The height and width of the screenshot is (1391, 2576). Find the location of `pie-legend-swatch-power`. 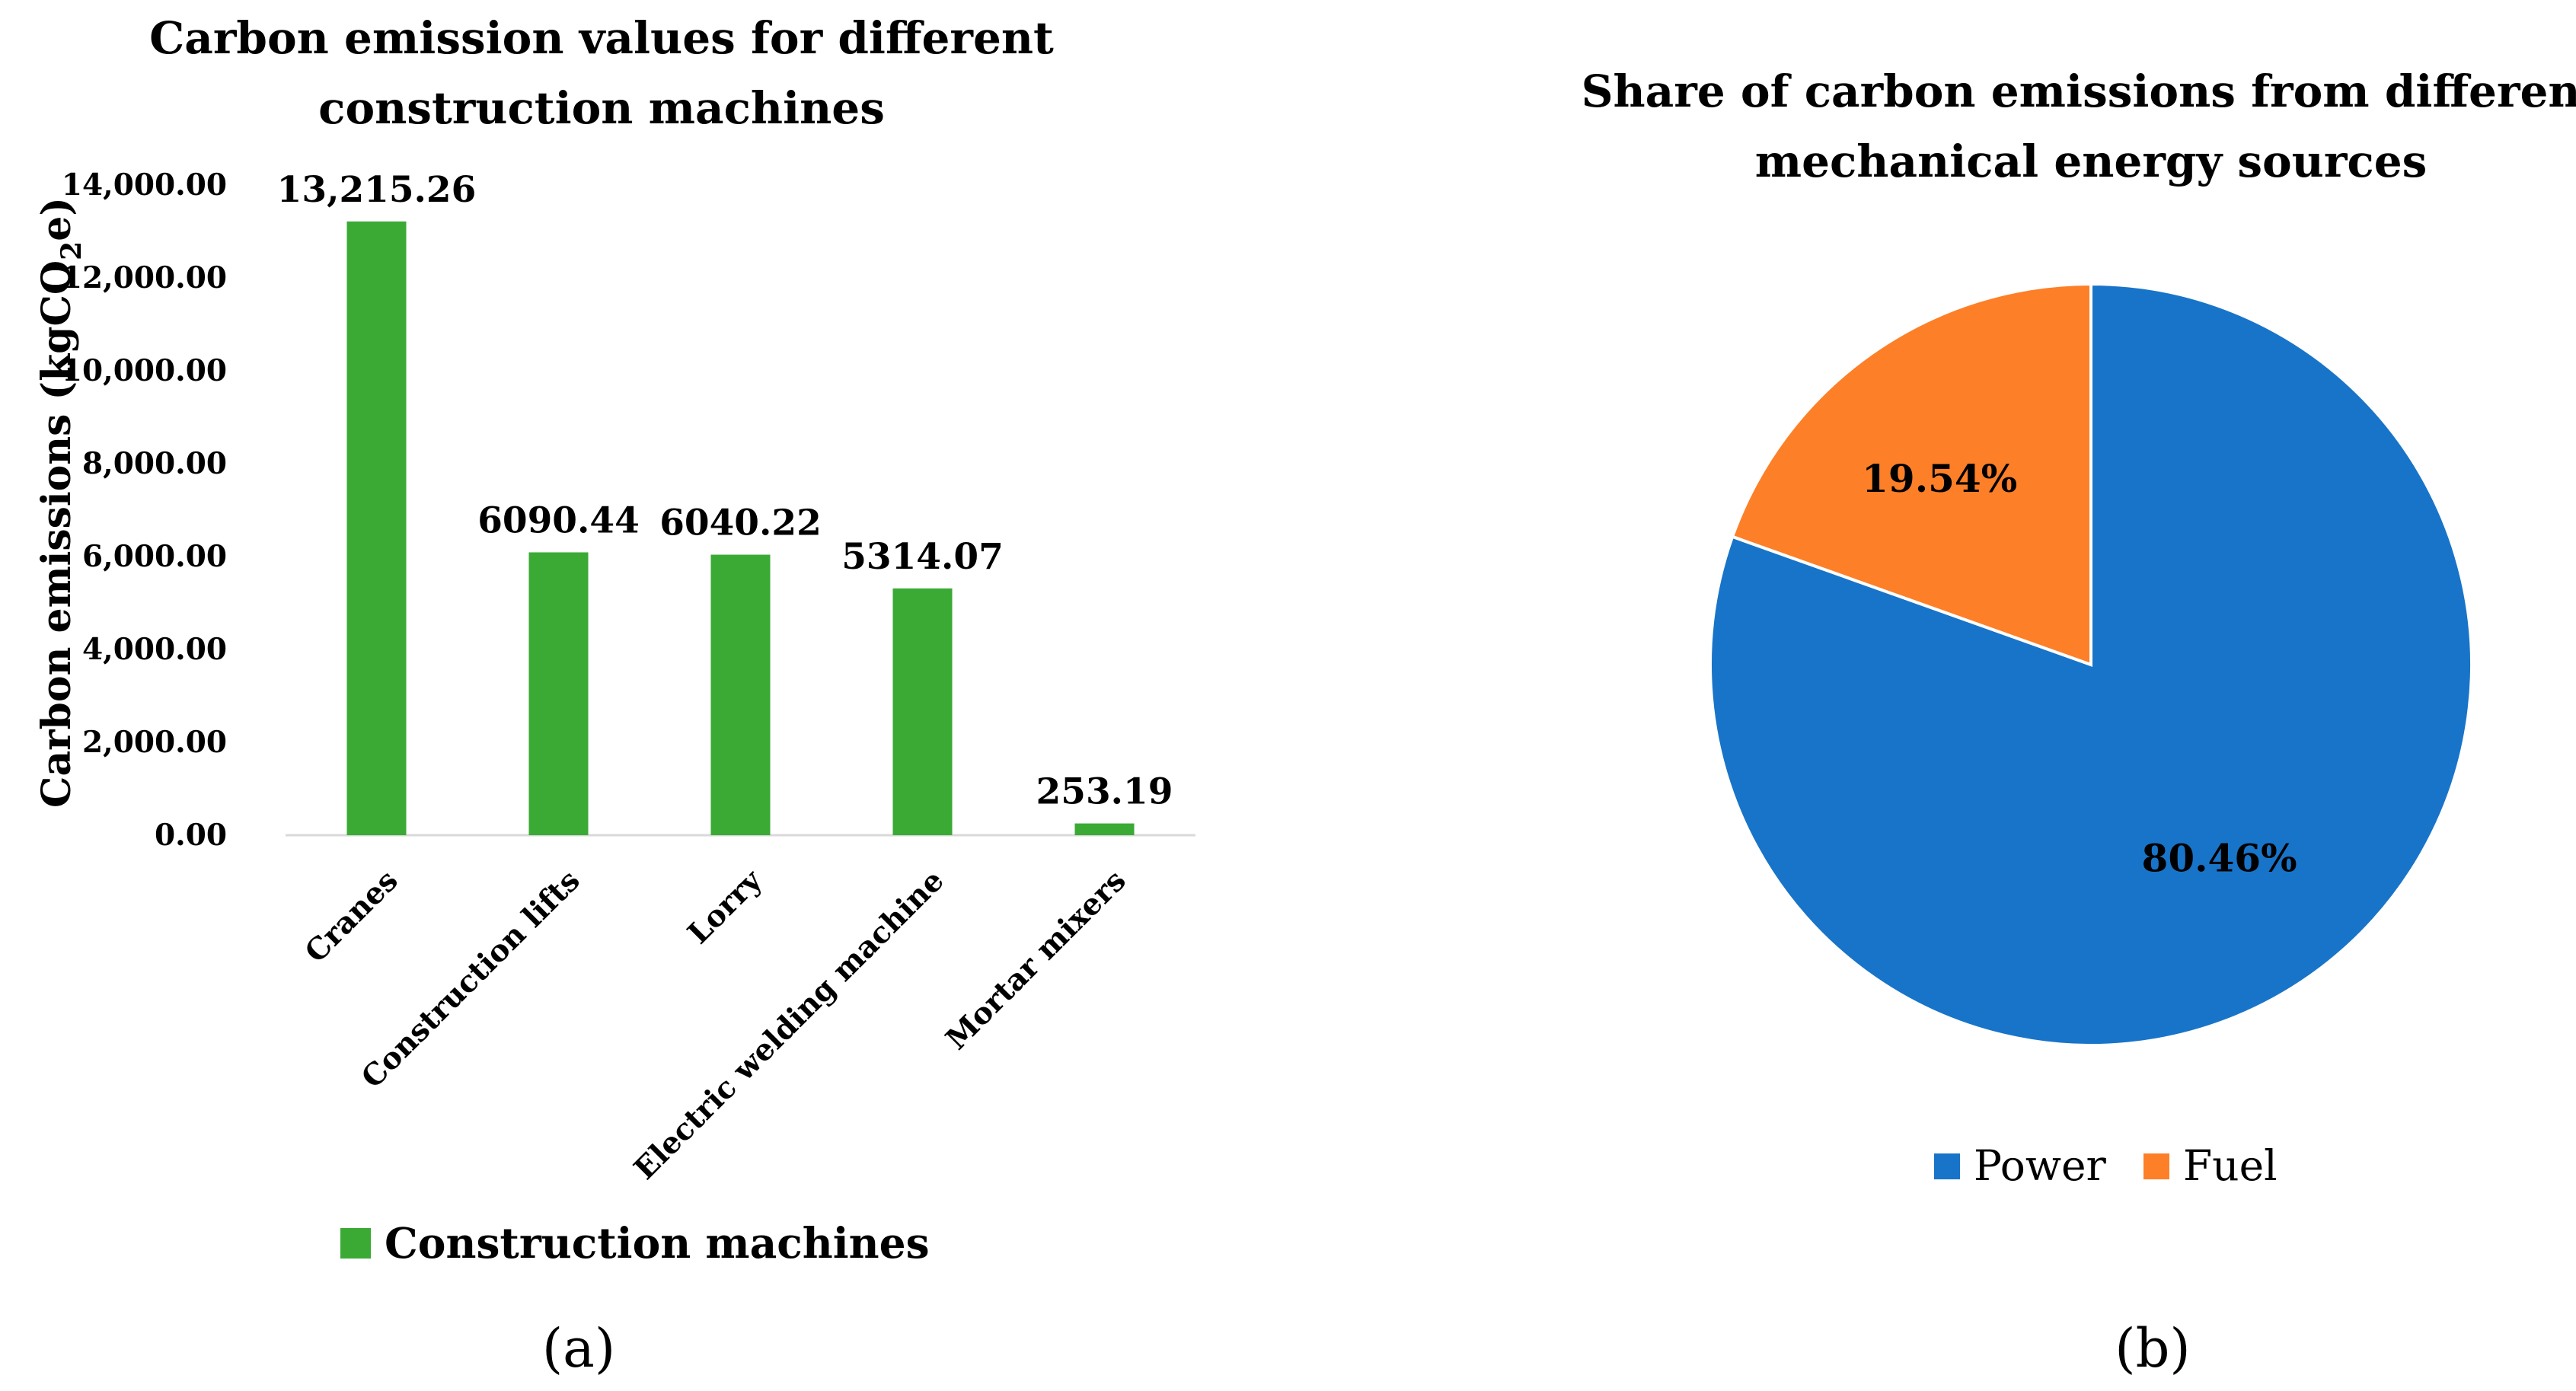

pie-legend-swatch-power is located at coordinates (1947, 1166).